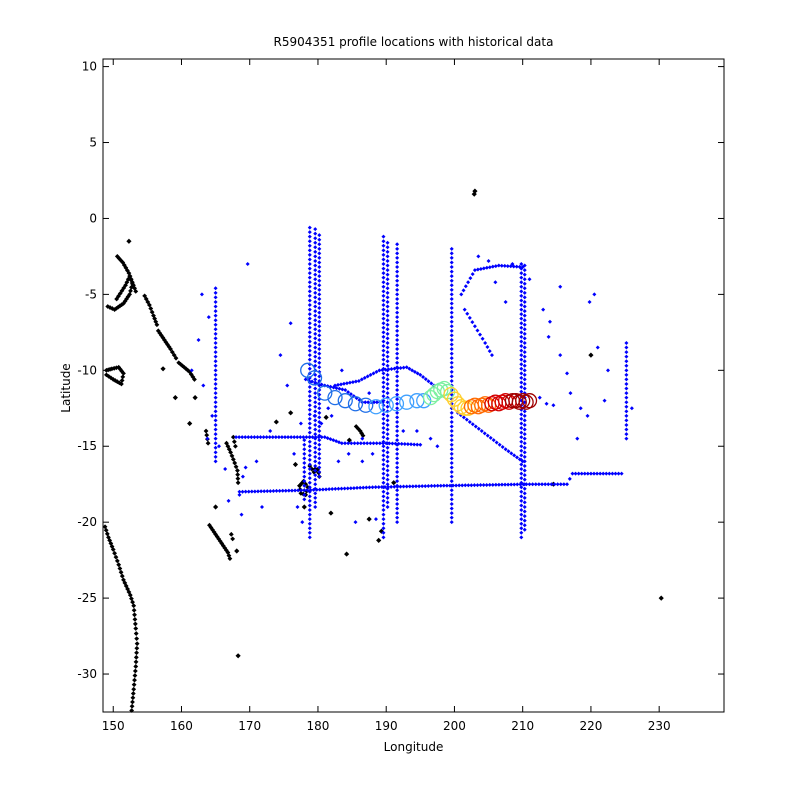 The height and width of the screenshot is (800, 800). I want to click on y-tick-label: 0, so click(93, 218).